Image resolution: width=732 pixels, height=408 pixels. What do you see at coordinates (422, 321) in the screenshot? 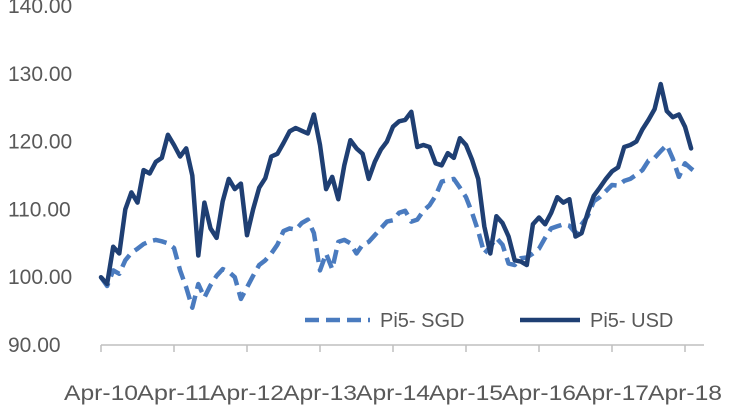
I see `legend-label: Pi5- SGD` at bounding box center [422, 321].